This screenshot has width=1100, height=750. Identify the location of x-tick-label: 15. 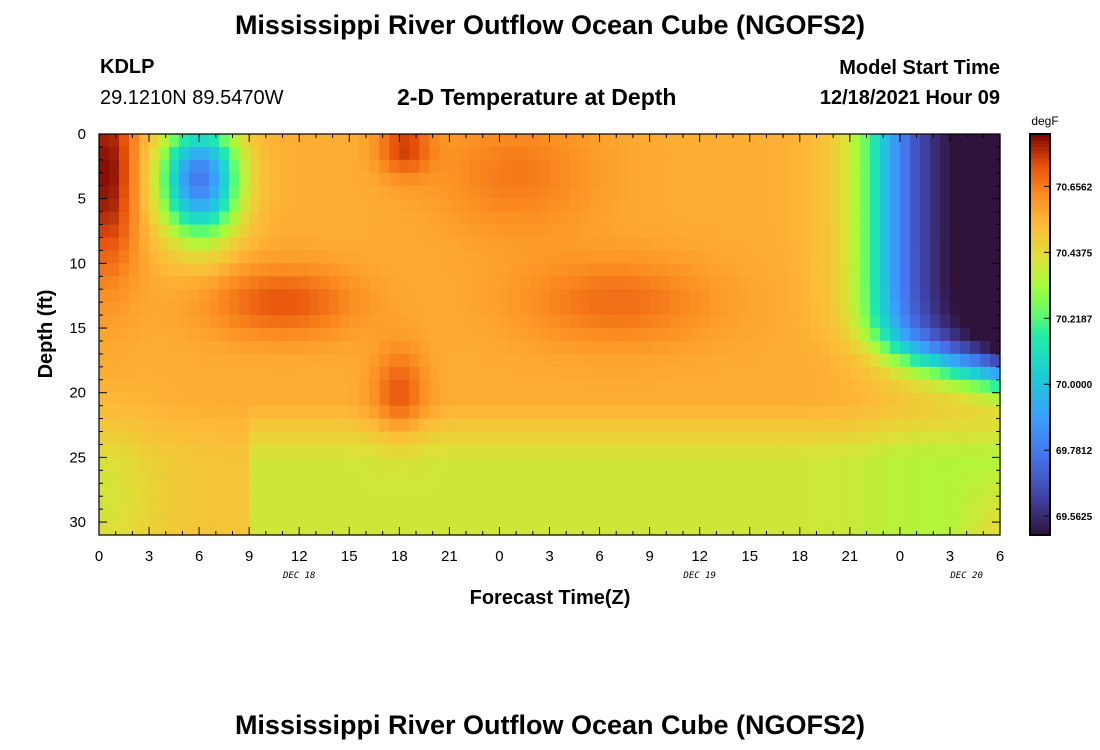
(349, 556).